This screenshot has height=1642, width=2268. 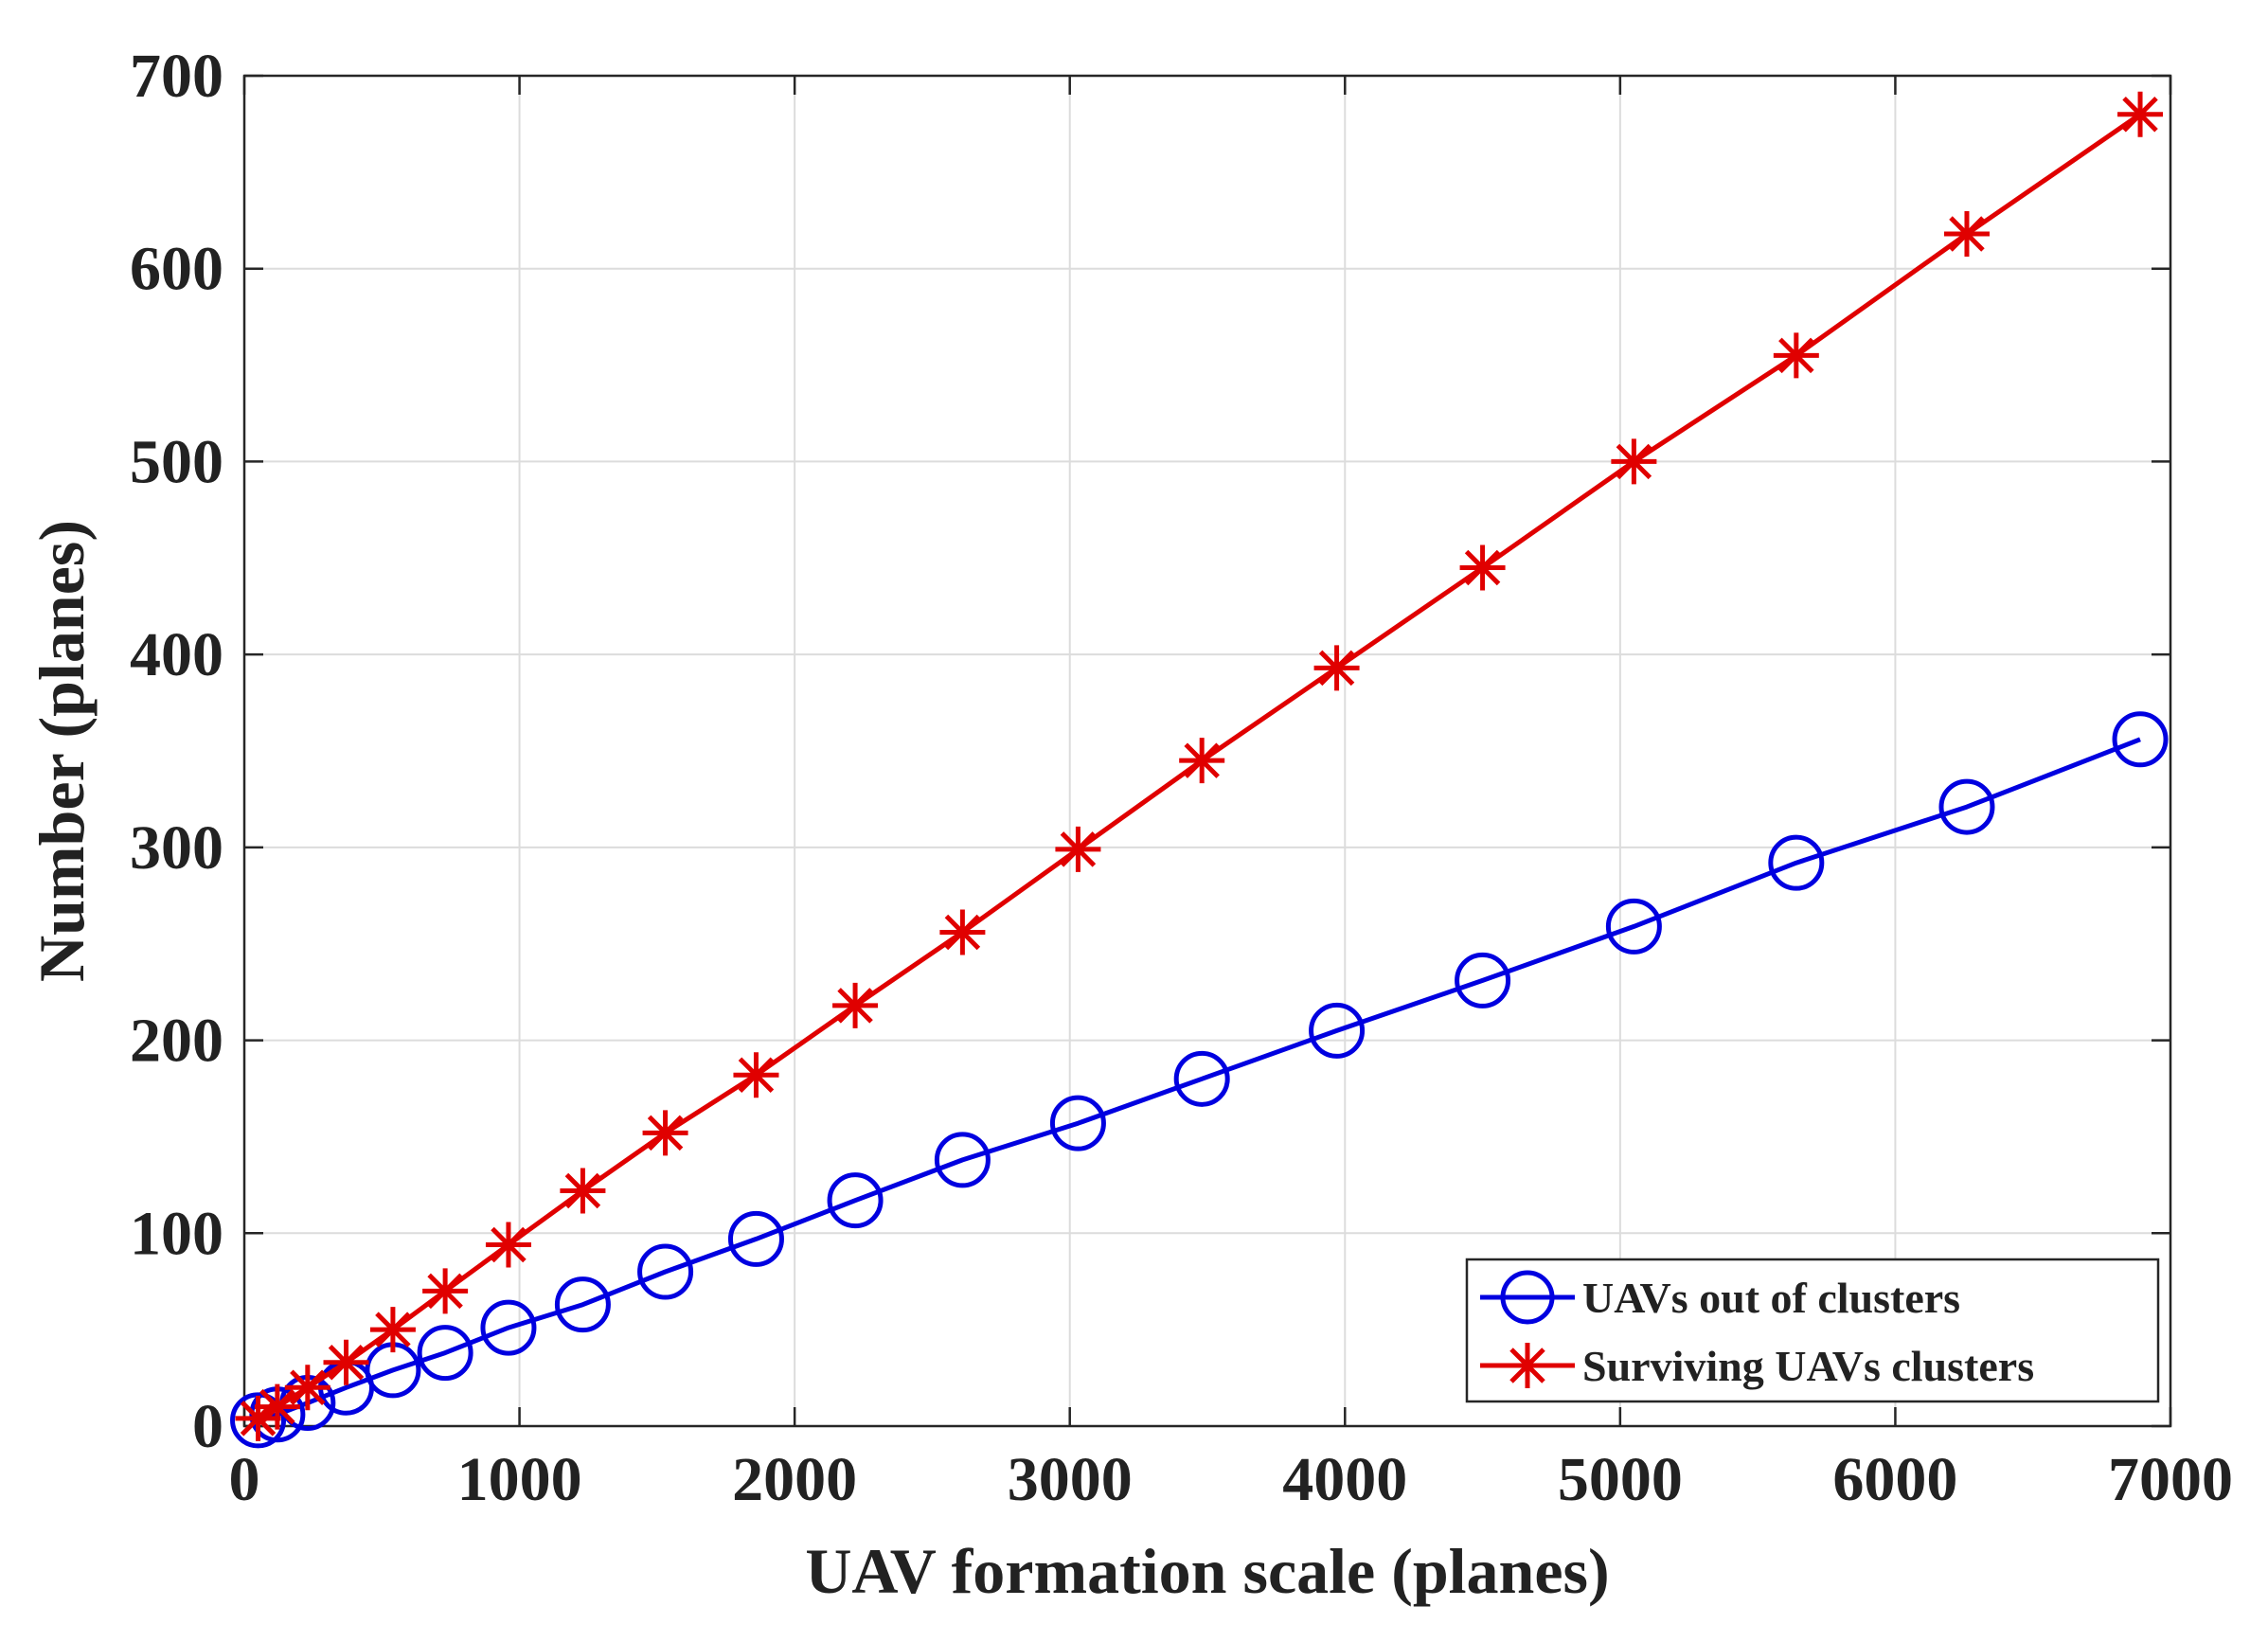 What do you see at coordinates (176, 655) in the screenshot?
I see `y-tick-label: 400` at bounding box center [176, 655].